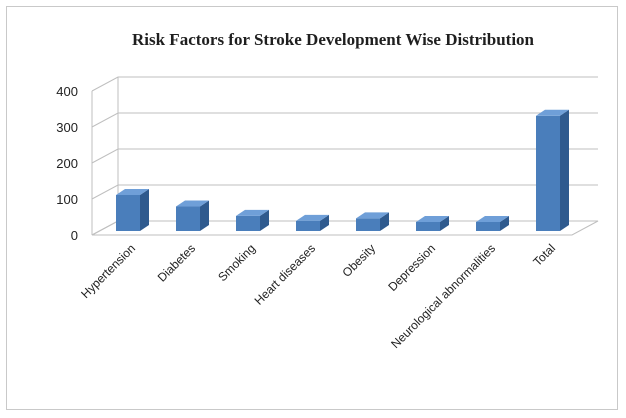  I want to click on x-tick-label: Smoking, so click(236, 262).